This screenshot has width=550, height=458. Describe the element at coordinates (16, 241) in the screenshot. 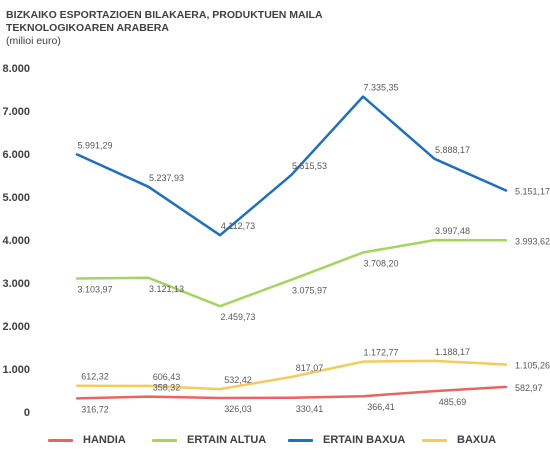

I see `y-tick-label: 4.000` at that location.